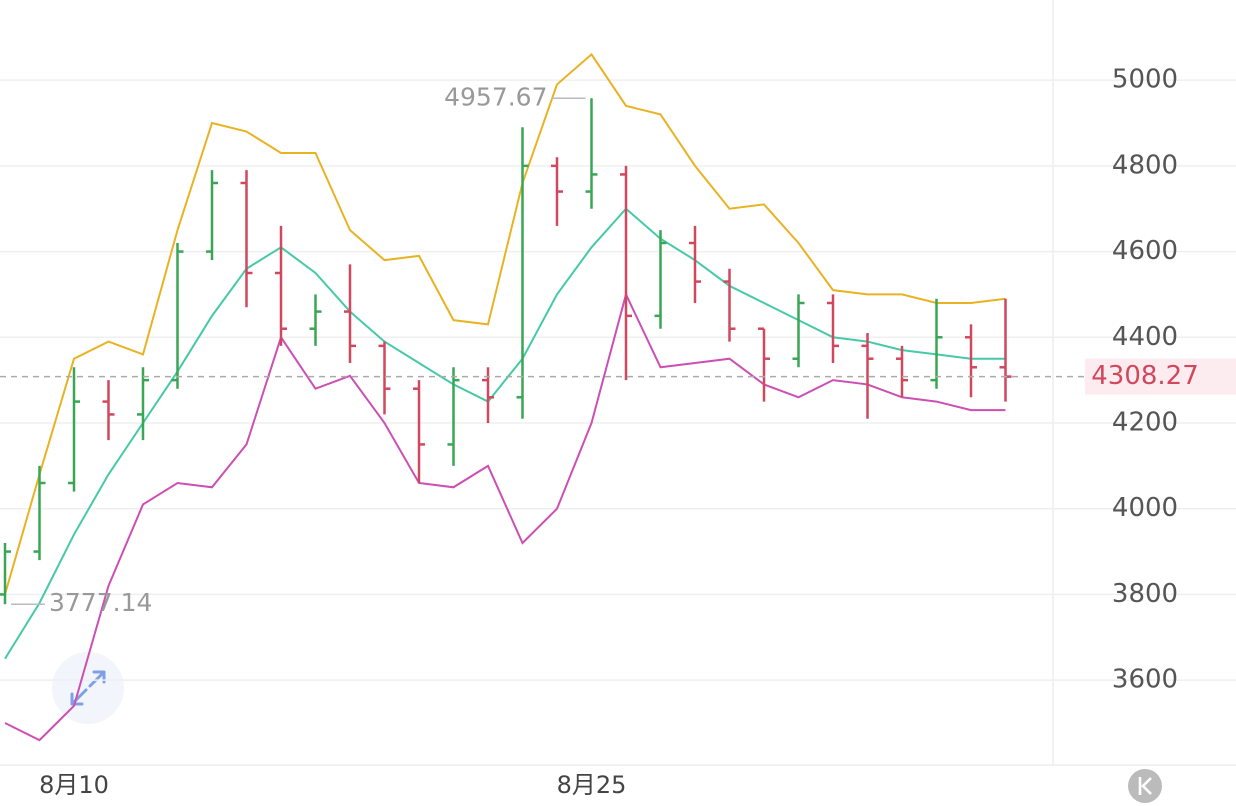 Image resolution: width=1236 pixels, height=806 pixels. I want to click on high-annotation: 4957.67, so click(495, 96).